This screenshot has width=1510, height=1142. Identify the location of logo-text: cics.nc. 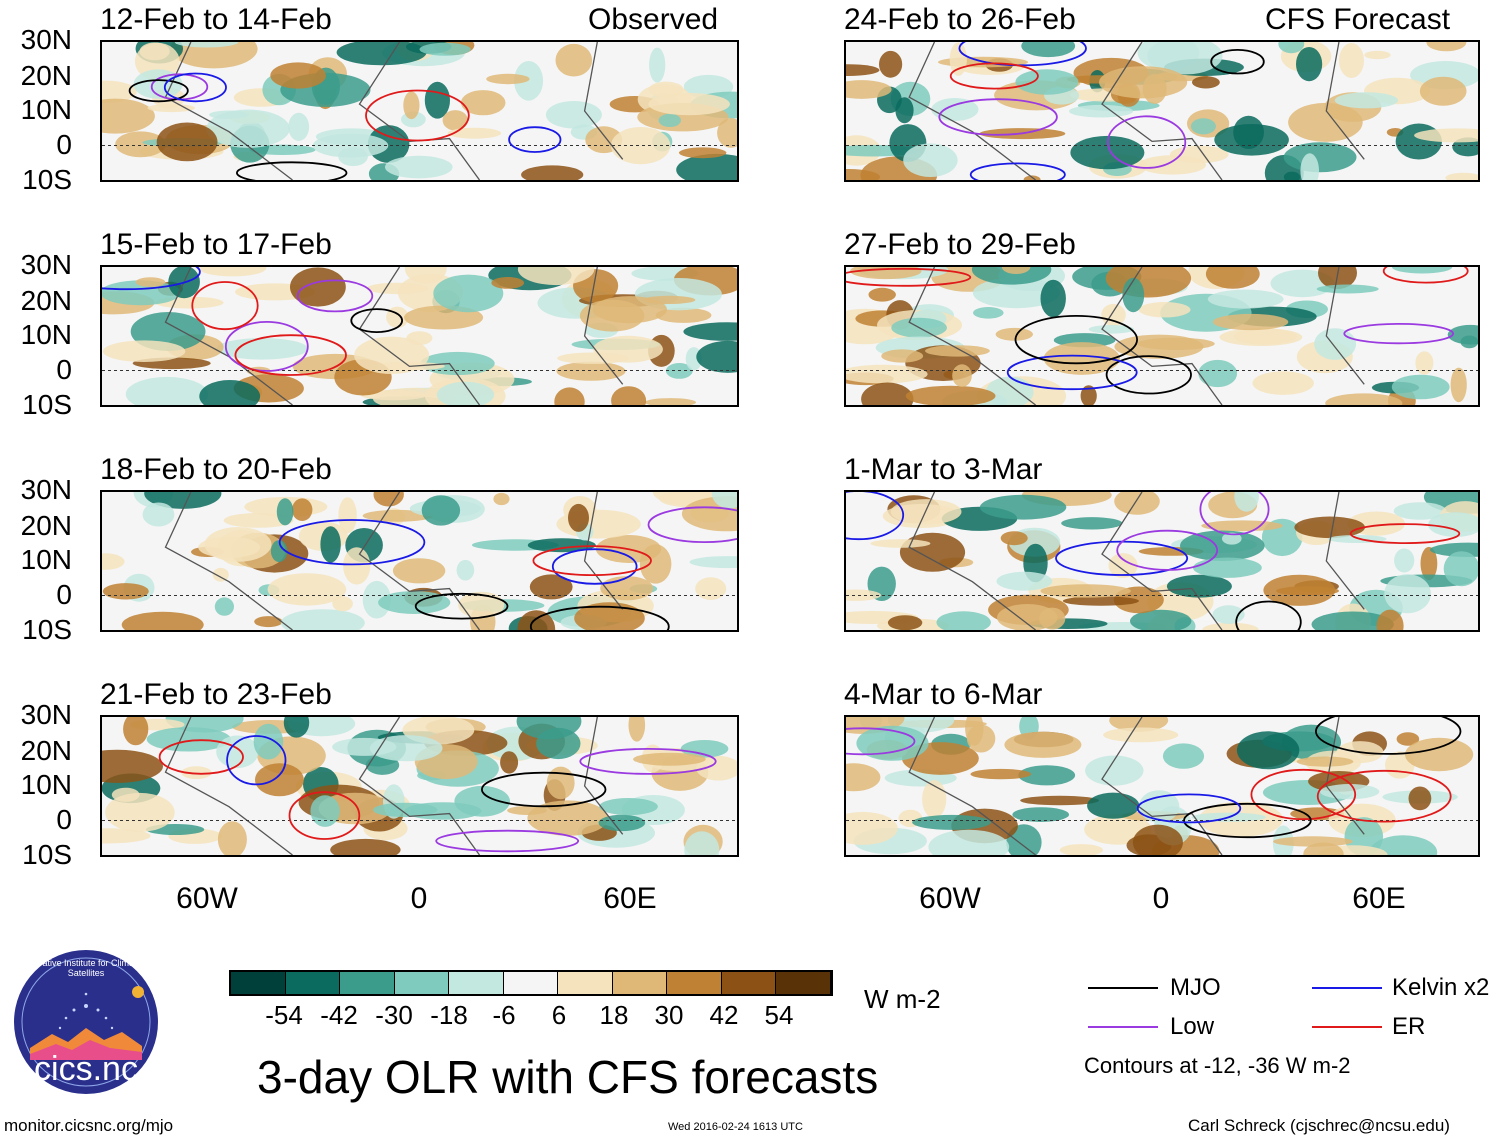
(86, 1069).